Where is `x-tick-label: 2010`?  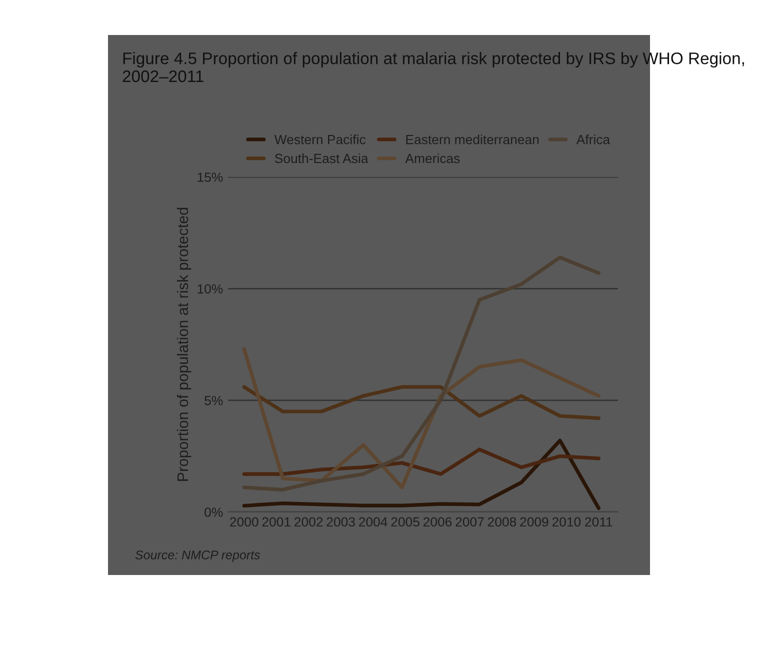 x-tick-label: 2010 is located at coordinates (566, 522).